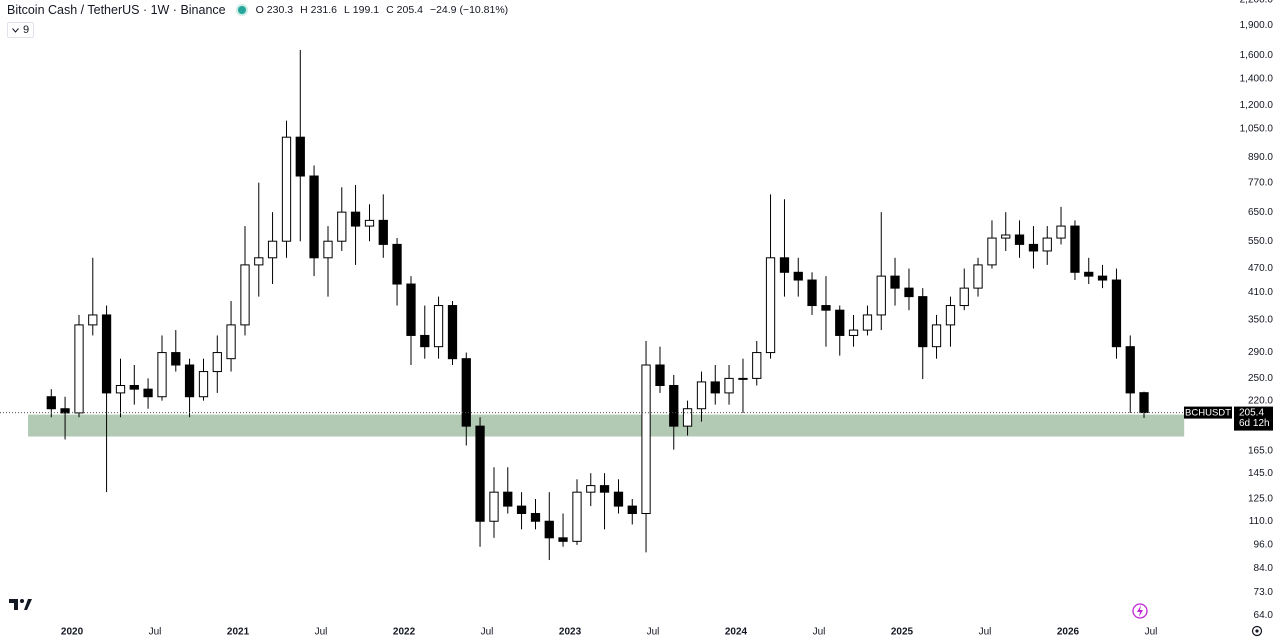 The width and height of the screenshot is (1280, 641). I want to click on y-tick-label: 110.0, so click(1261, 521).